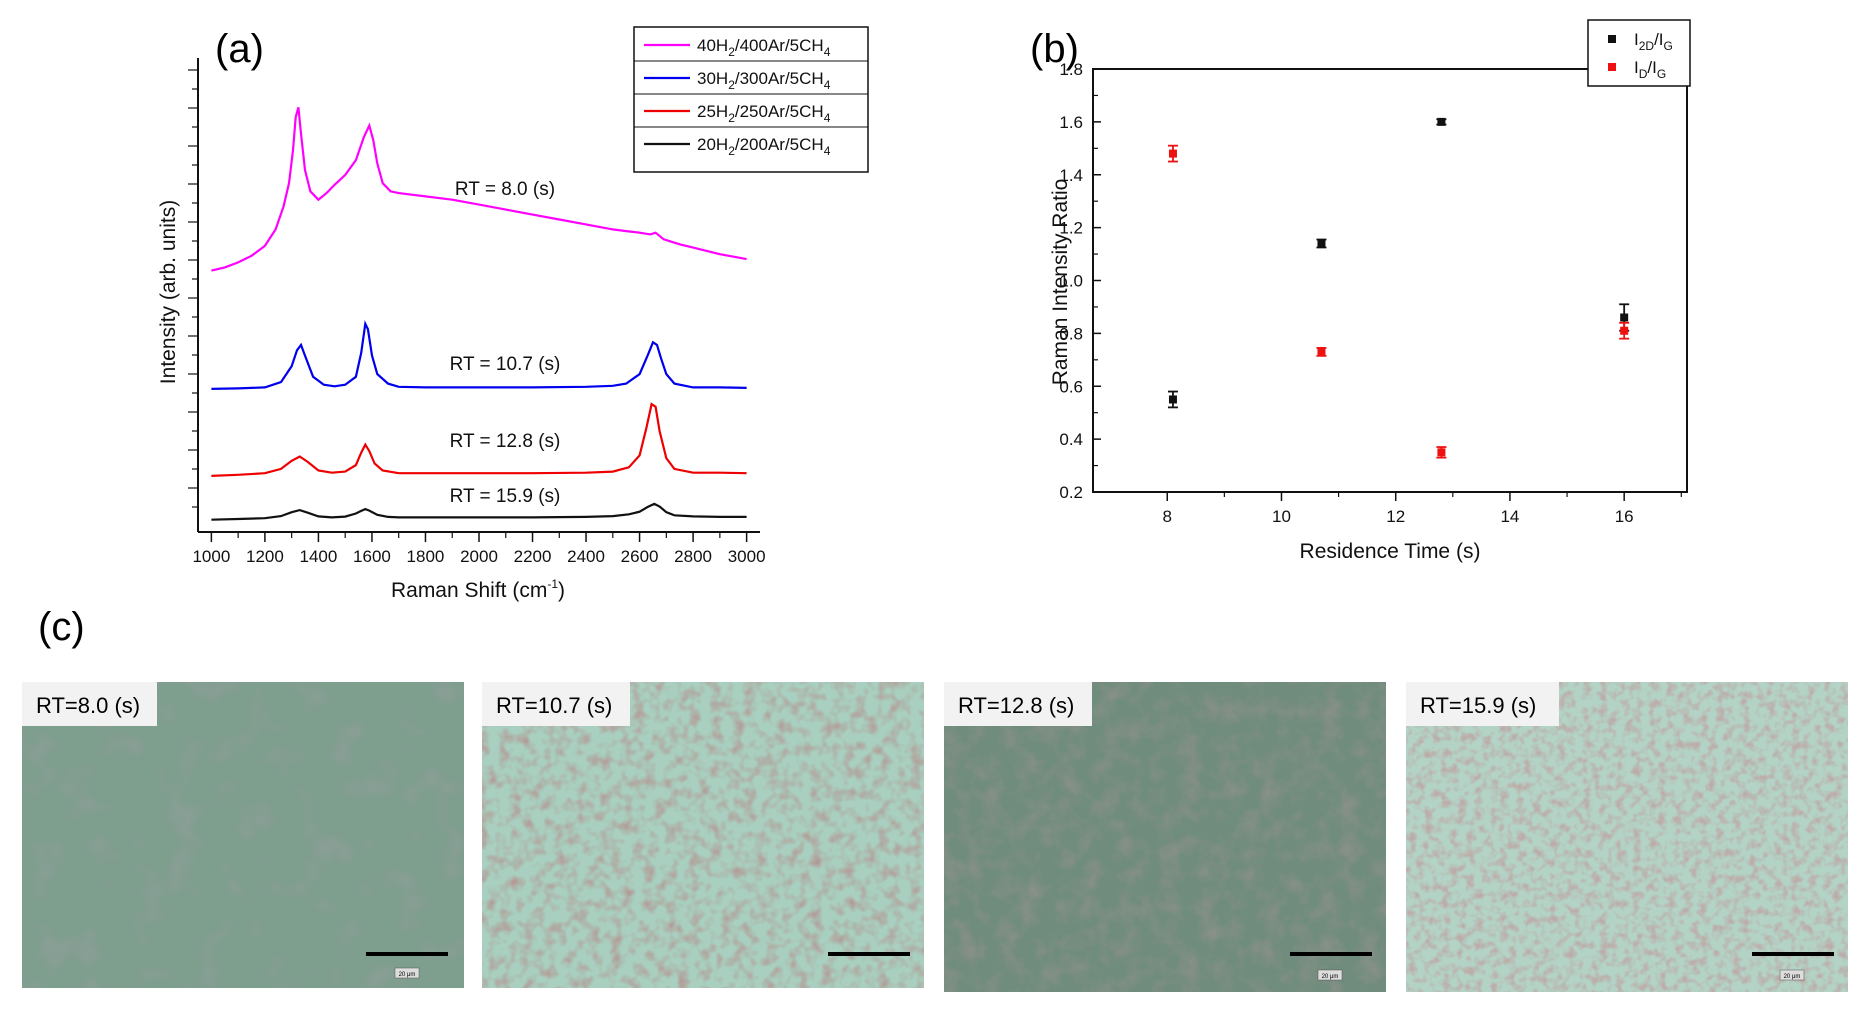 This screenshot has width=1868, height=1012. I want to click on chart-a-series-3-line, so click(479, 439).